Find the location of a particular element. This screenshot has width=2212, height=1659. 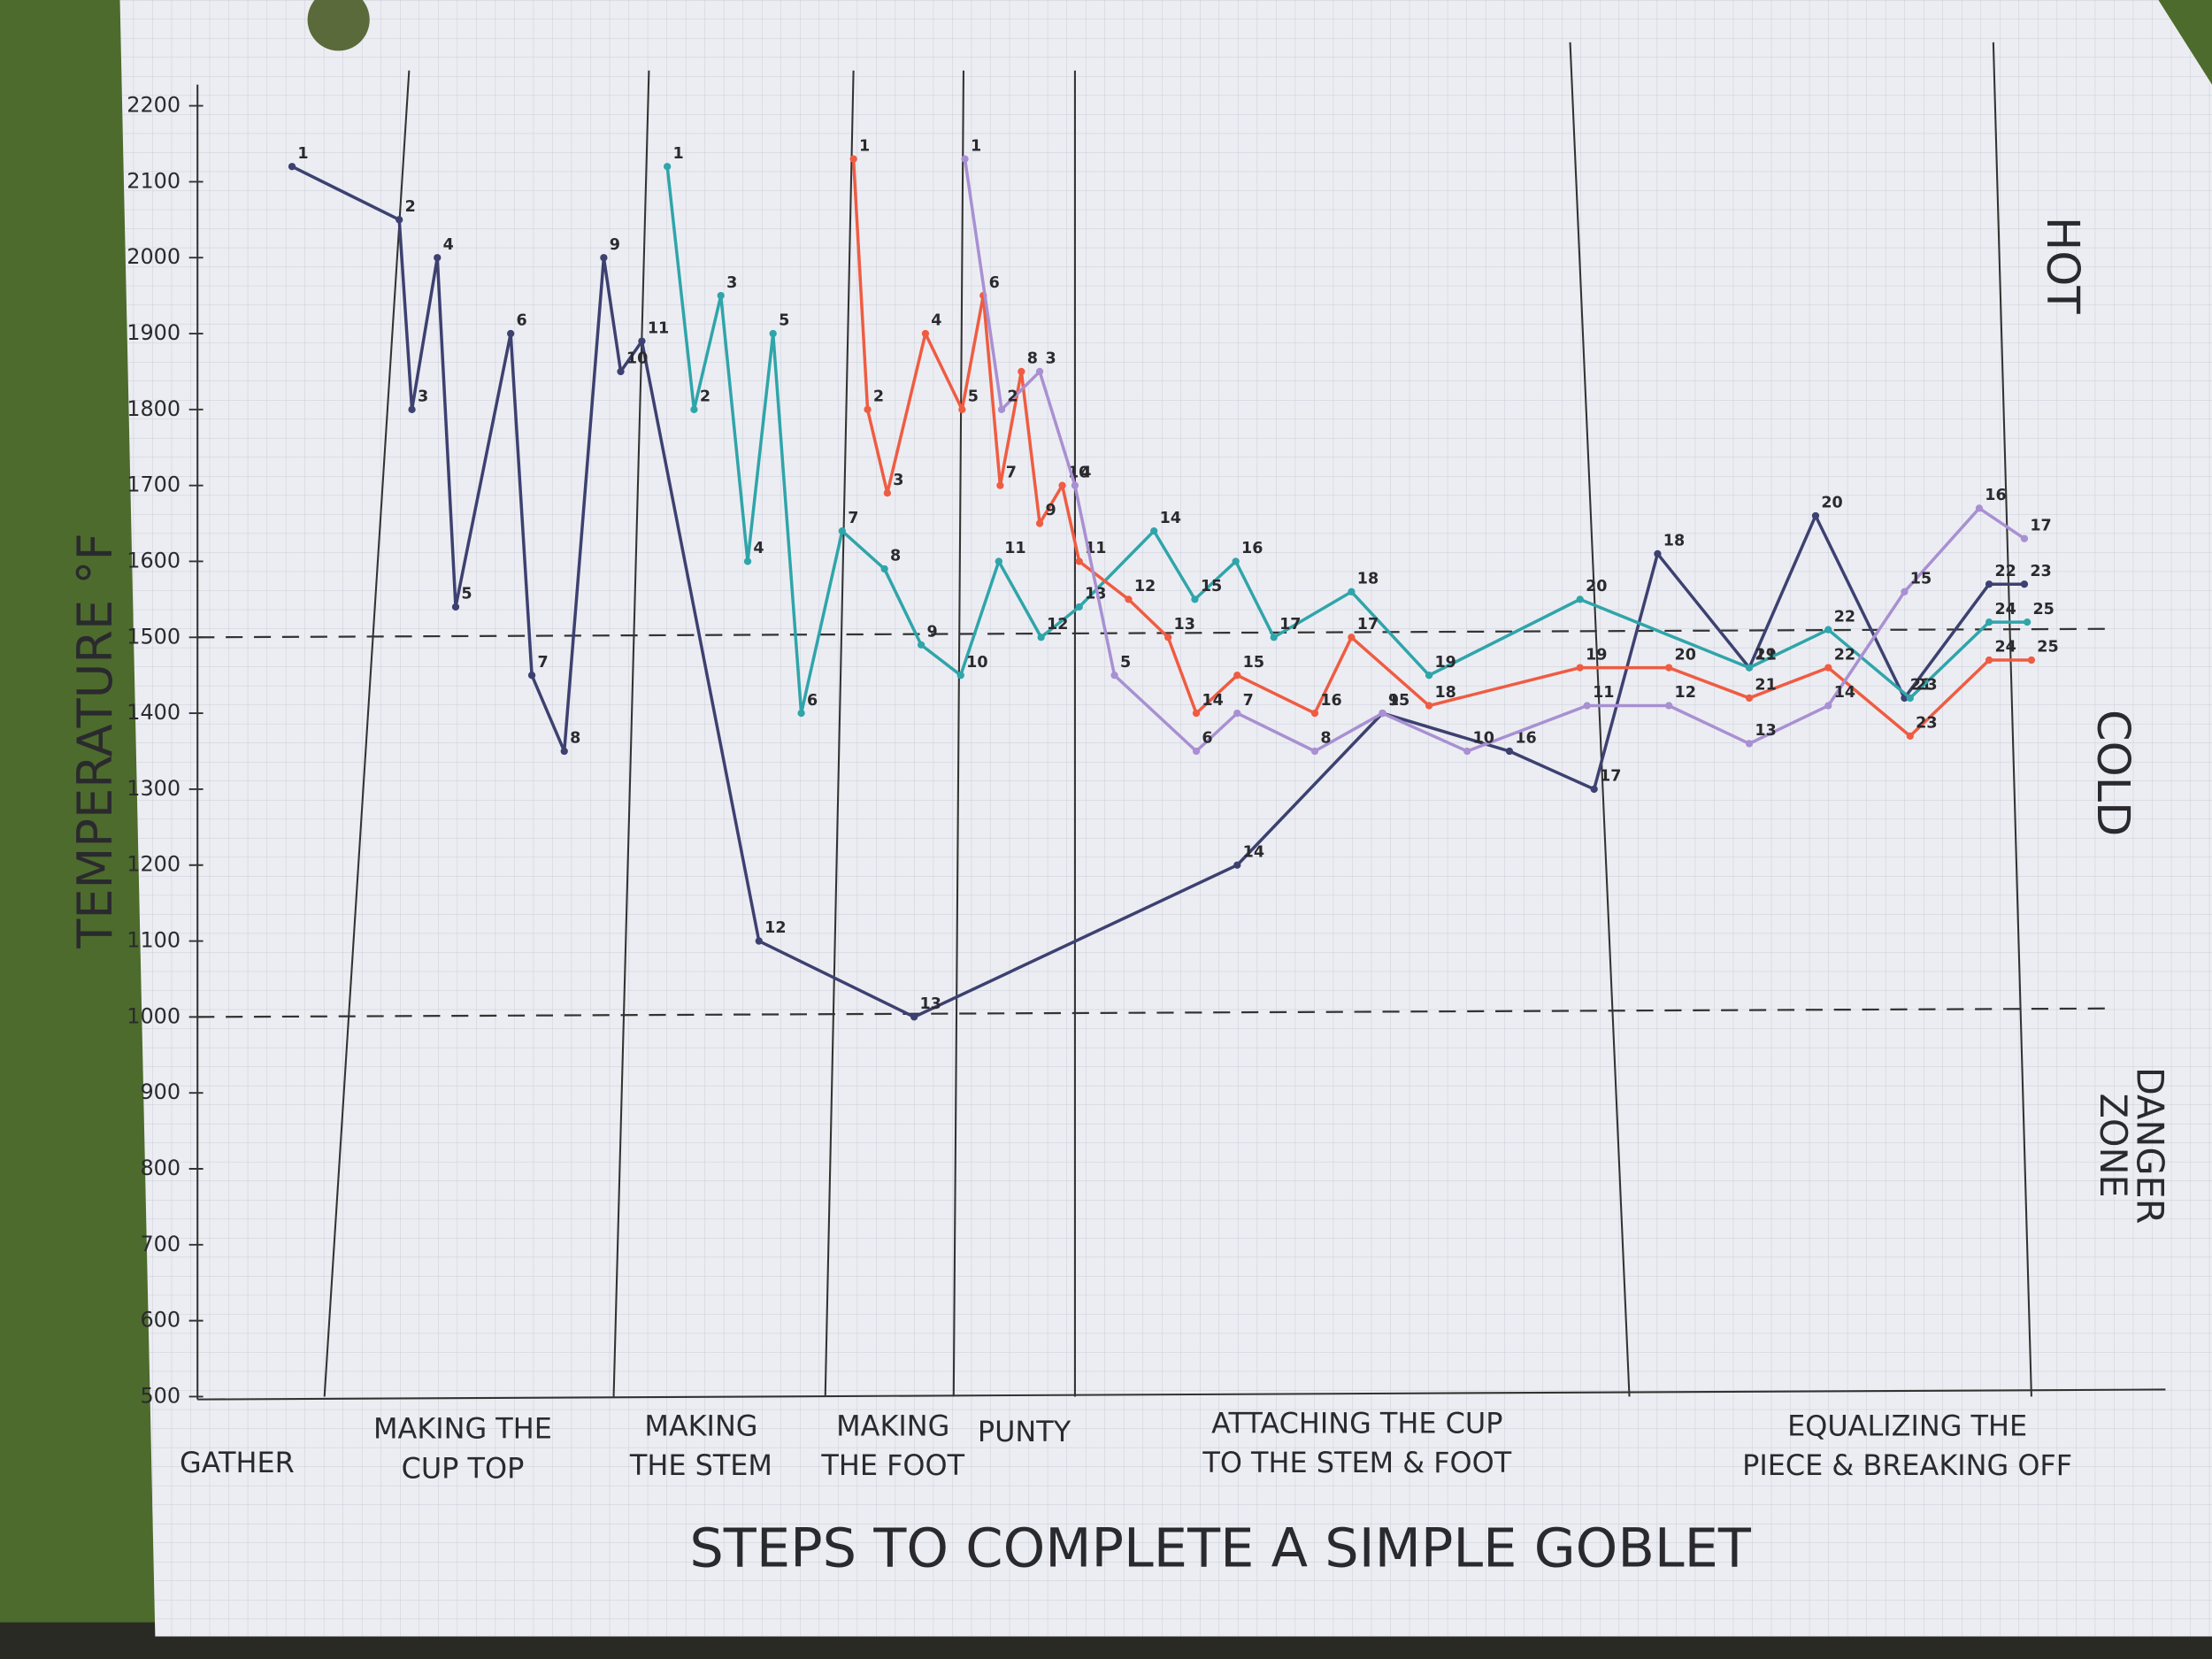

point-label: 6 is located at coordinates (1207, 739).